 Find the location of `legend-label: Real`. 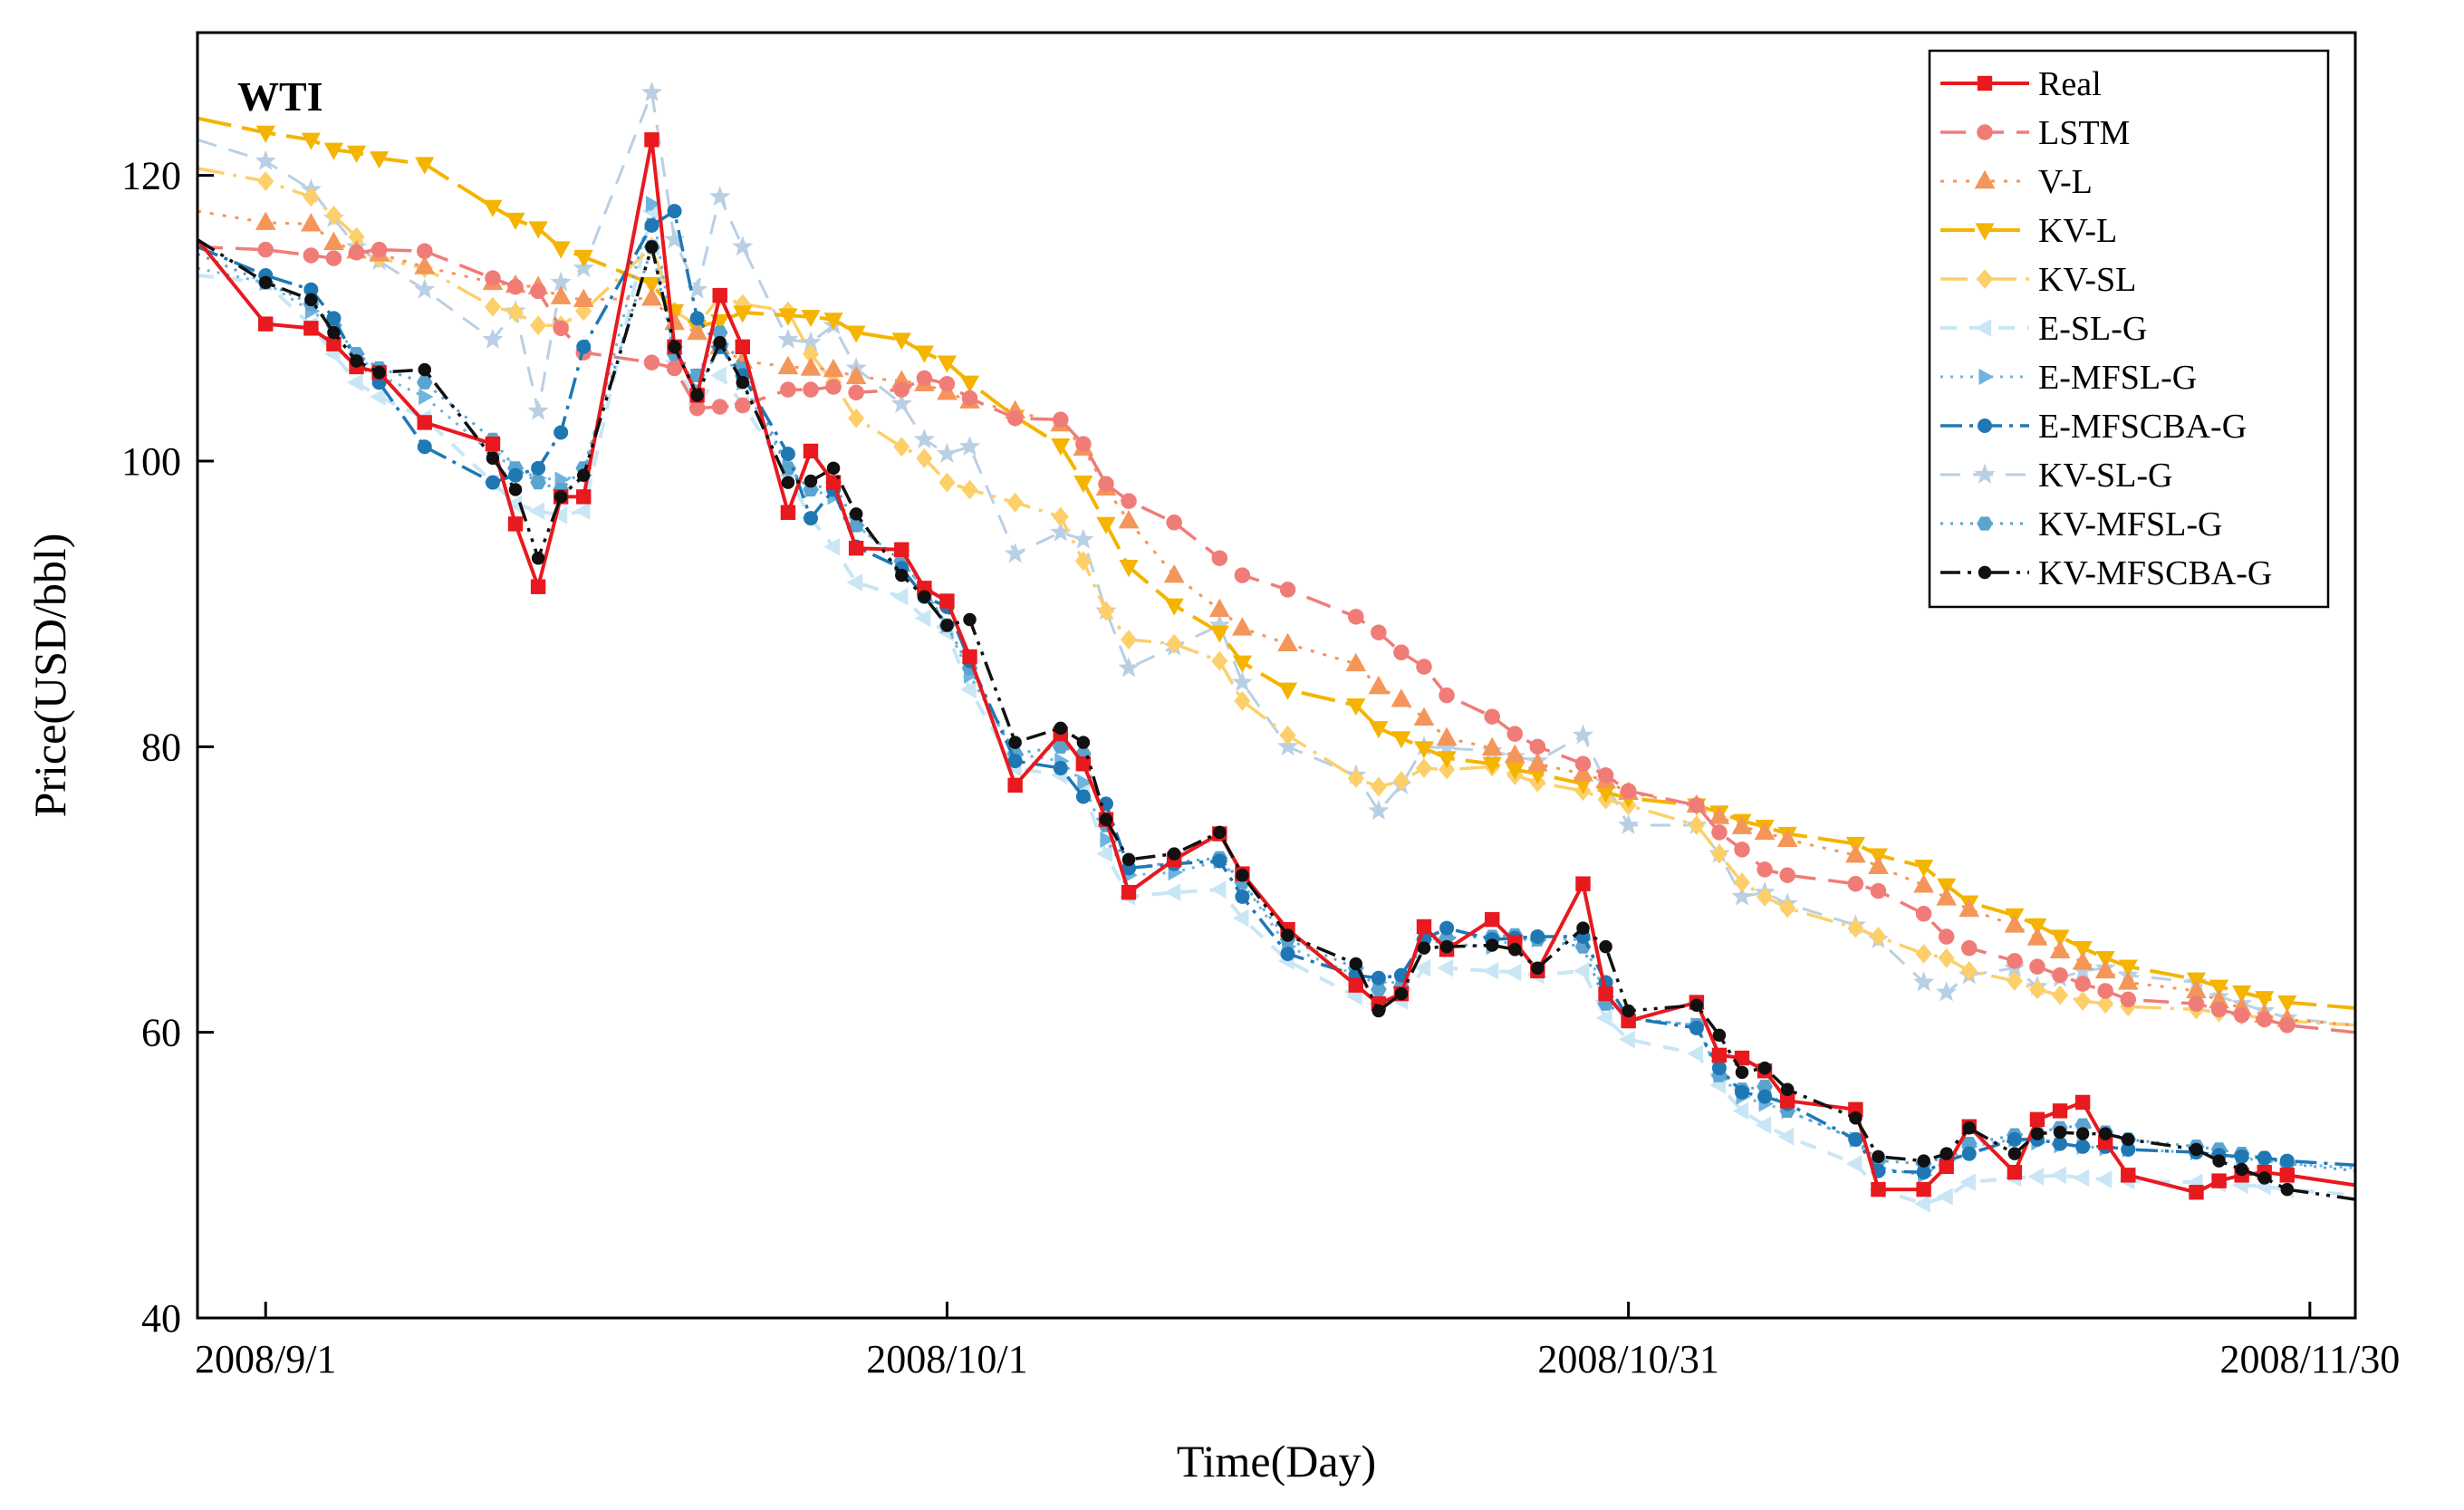

legend-label: Real is located at coordinates (2070, 84).